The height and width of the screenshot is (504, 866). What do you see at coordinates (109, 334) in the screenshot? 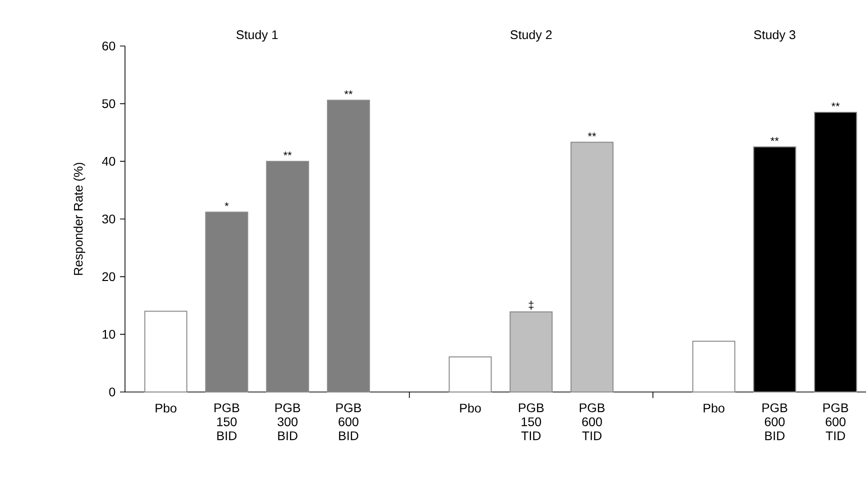
I see `y-tick-label: 10` at bounding box center [109, 334].